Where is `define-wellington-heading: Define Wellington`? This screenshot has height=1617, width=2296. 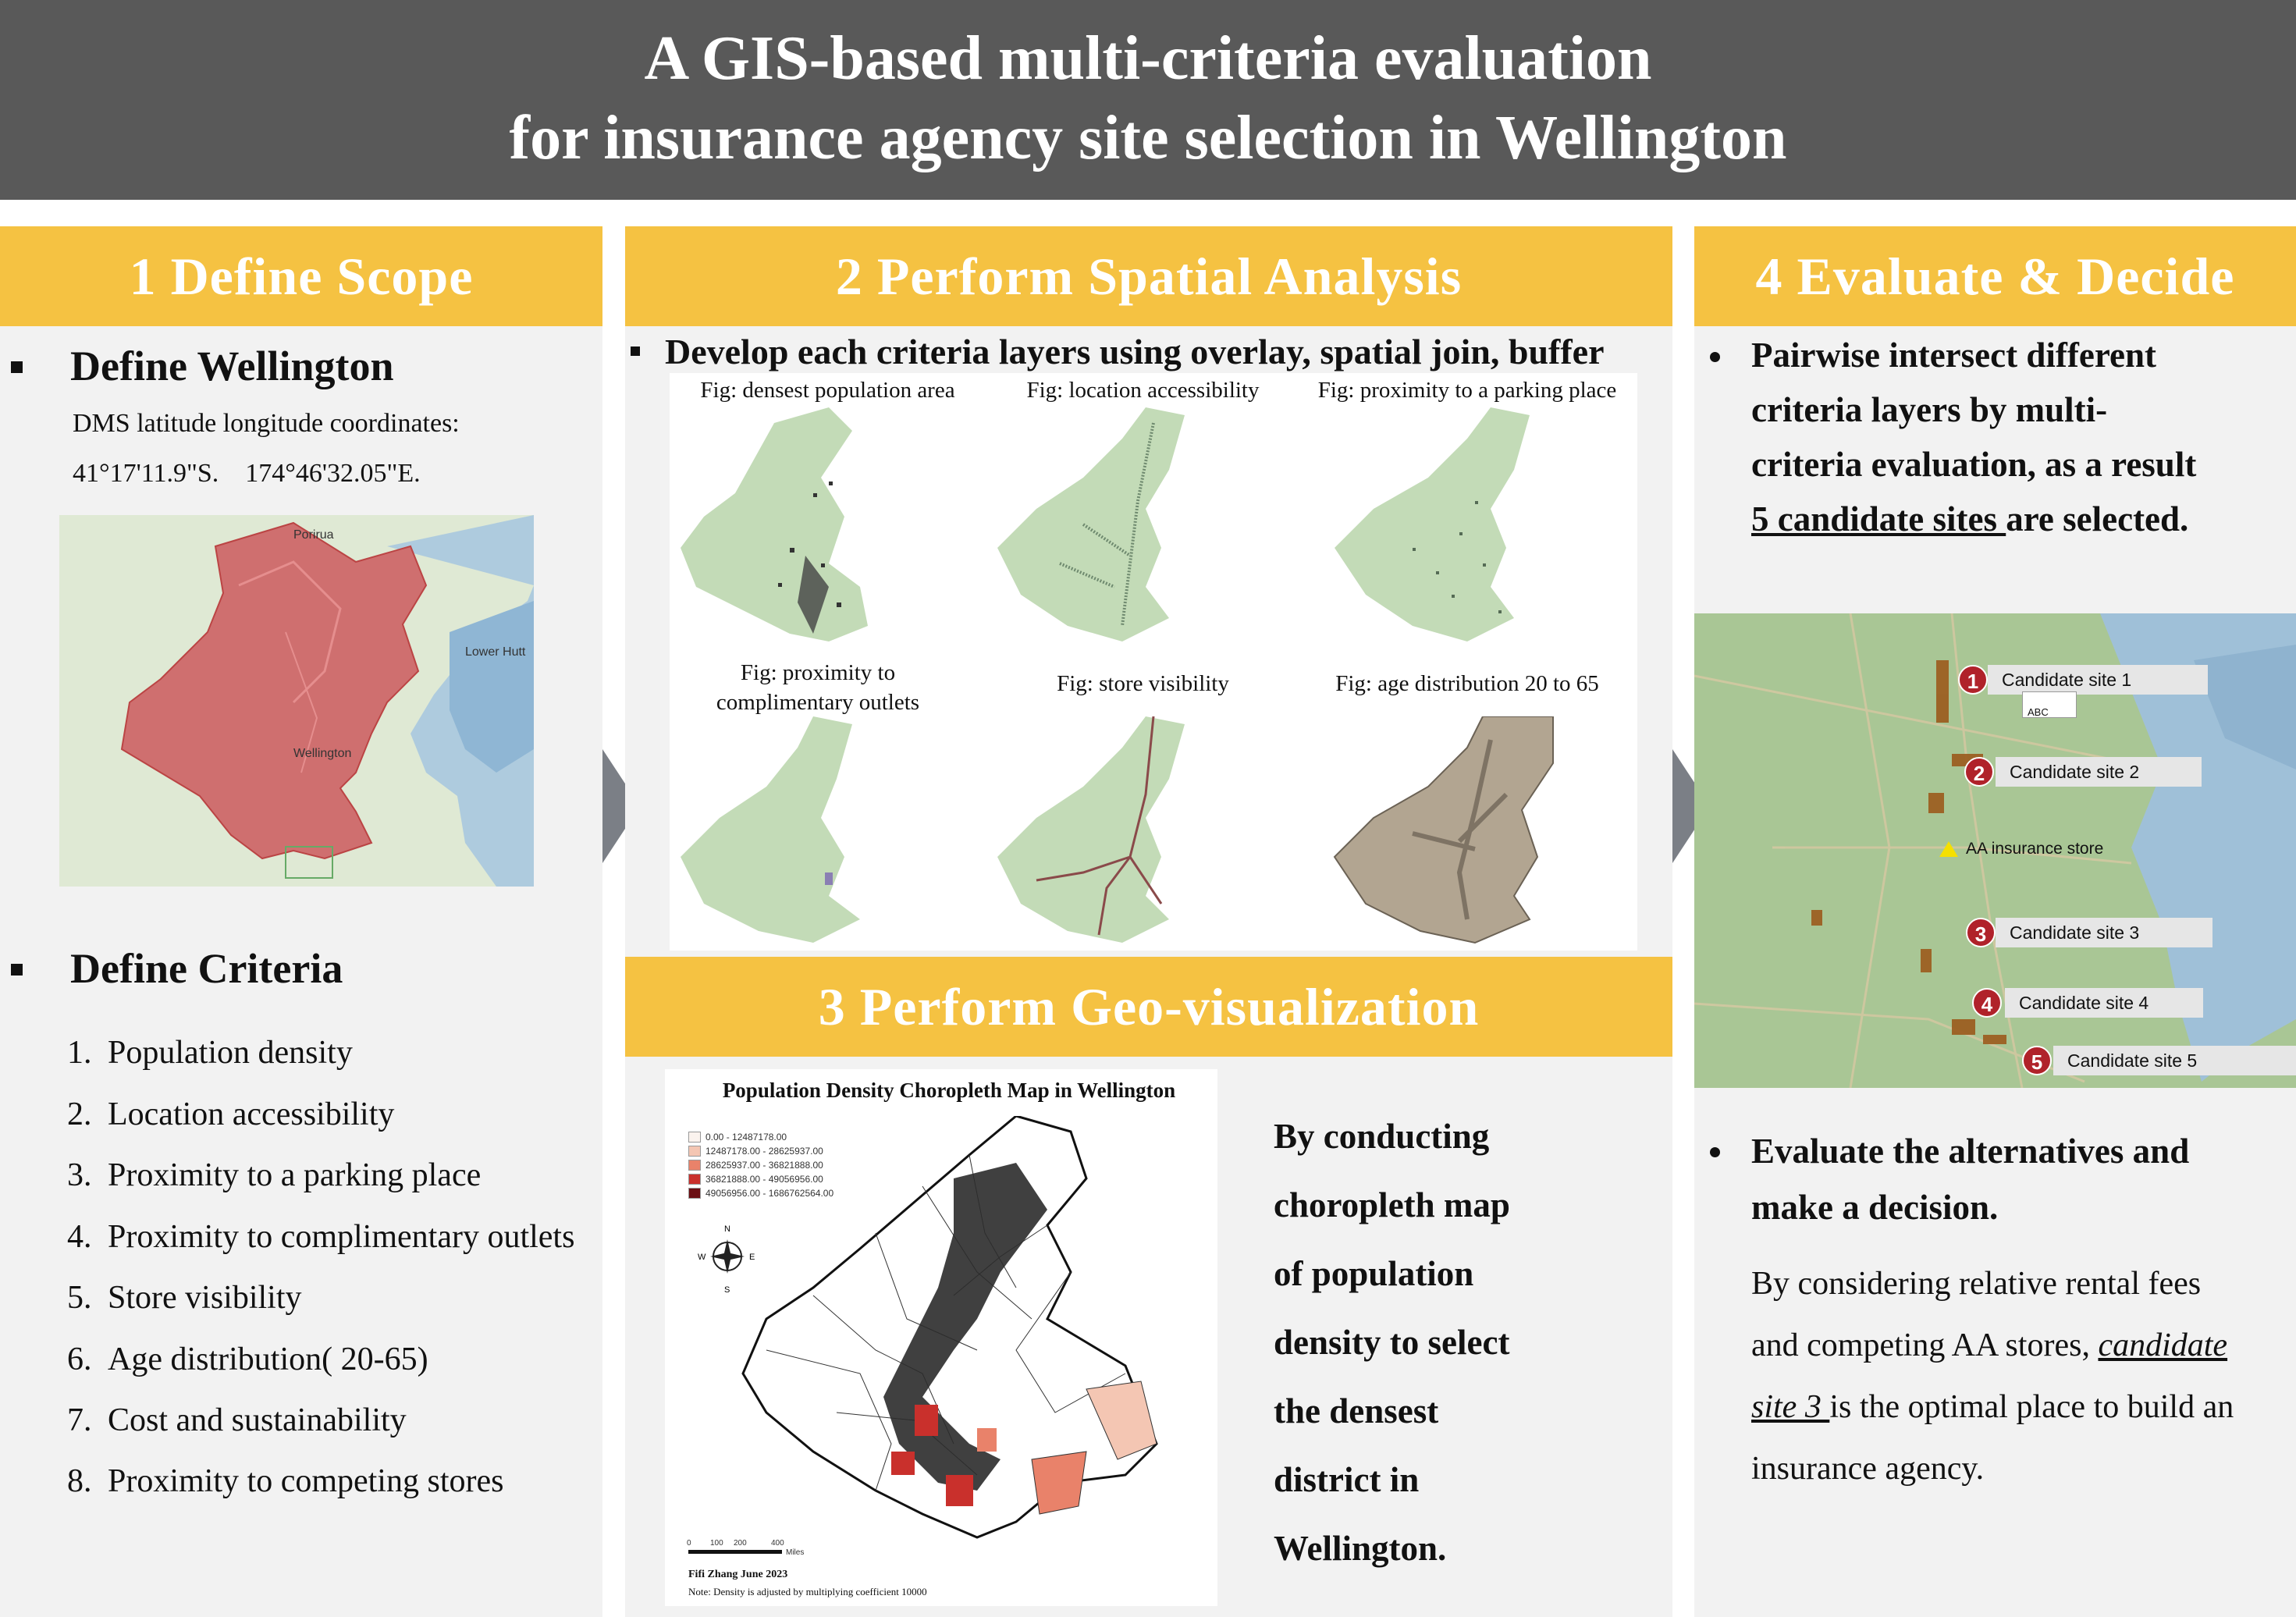 define-wellington-heading: Define Wellington is located at coordinates (232, 366).